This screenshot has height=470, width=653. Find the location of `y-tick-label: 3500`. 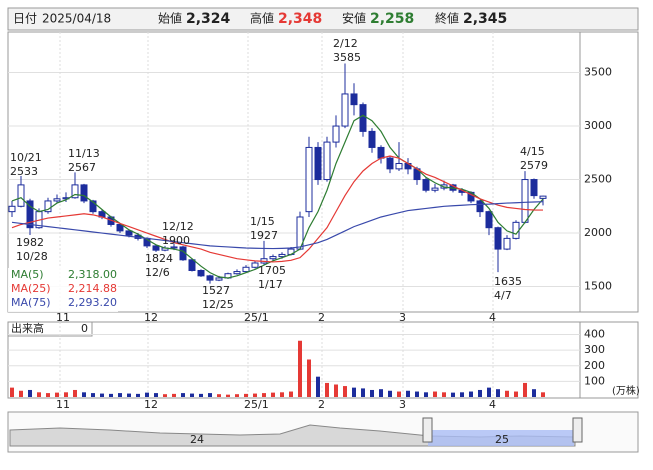

y-tick-label: 3500 is located at coordinates (598, 72).